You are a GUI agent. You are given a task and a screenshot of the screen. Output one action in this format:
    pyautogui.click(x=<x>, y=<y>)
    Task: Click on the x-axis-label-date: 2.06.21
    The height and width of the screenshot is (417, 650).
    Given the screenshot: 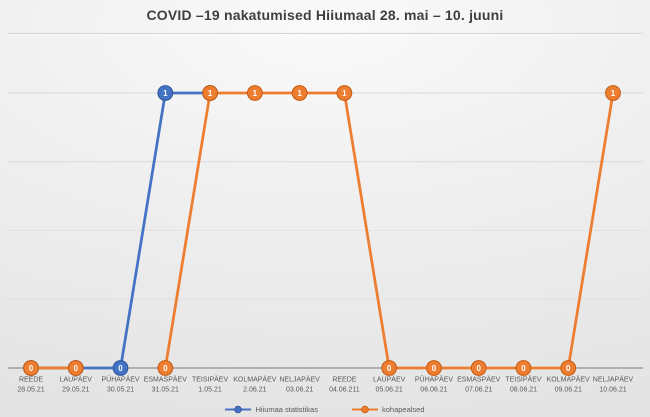 What is the action you would take?
    pyautogui.click(x=254, y=390)
    